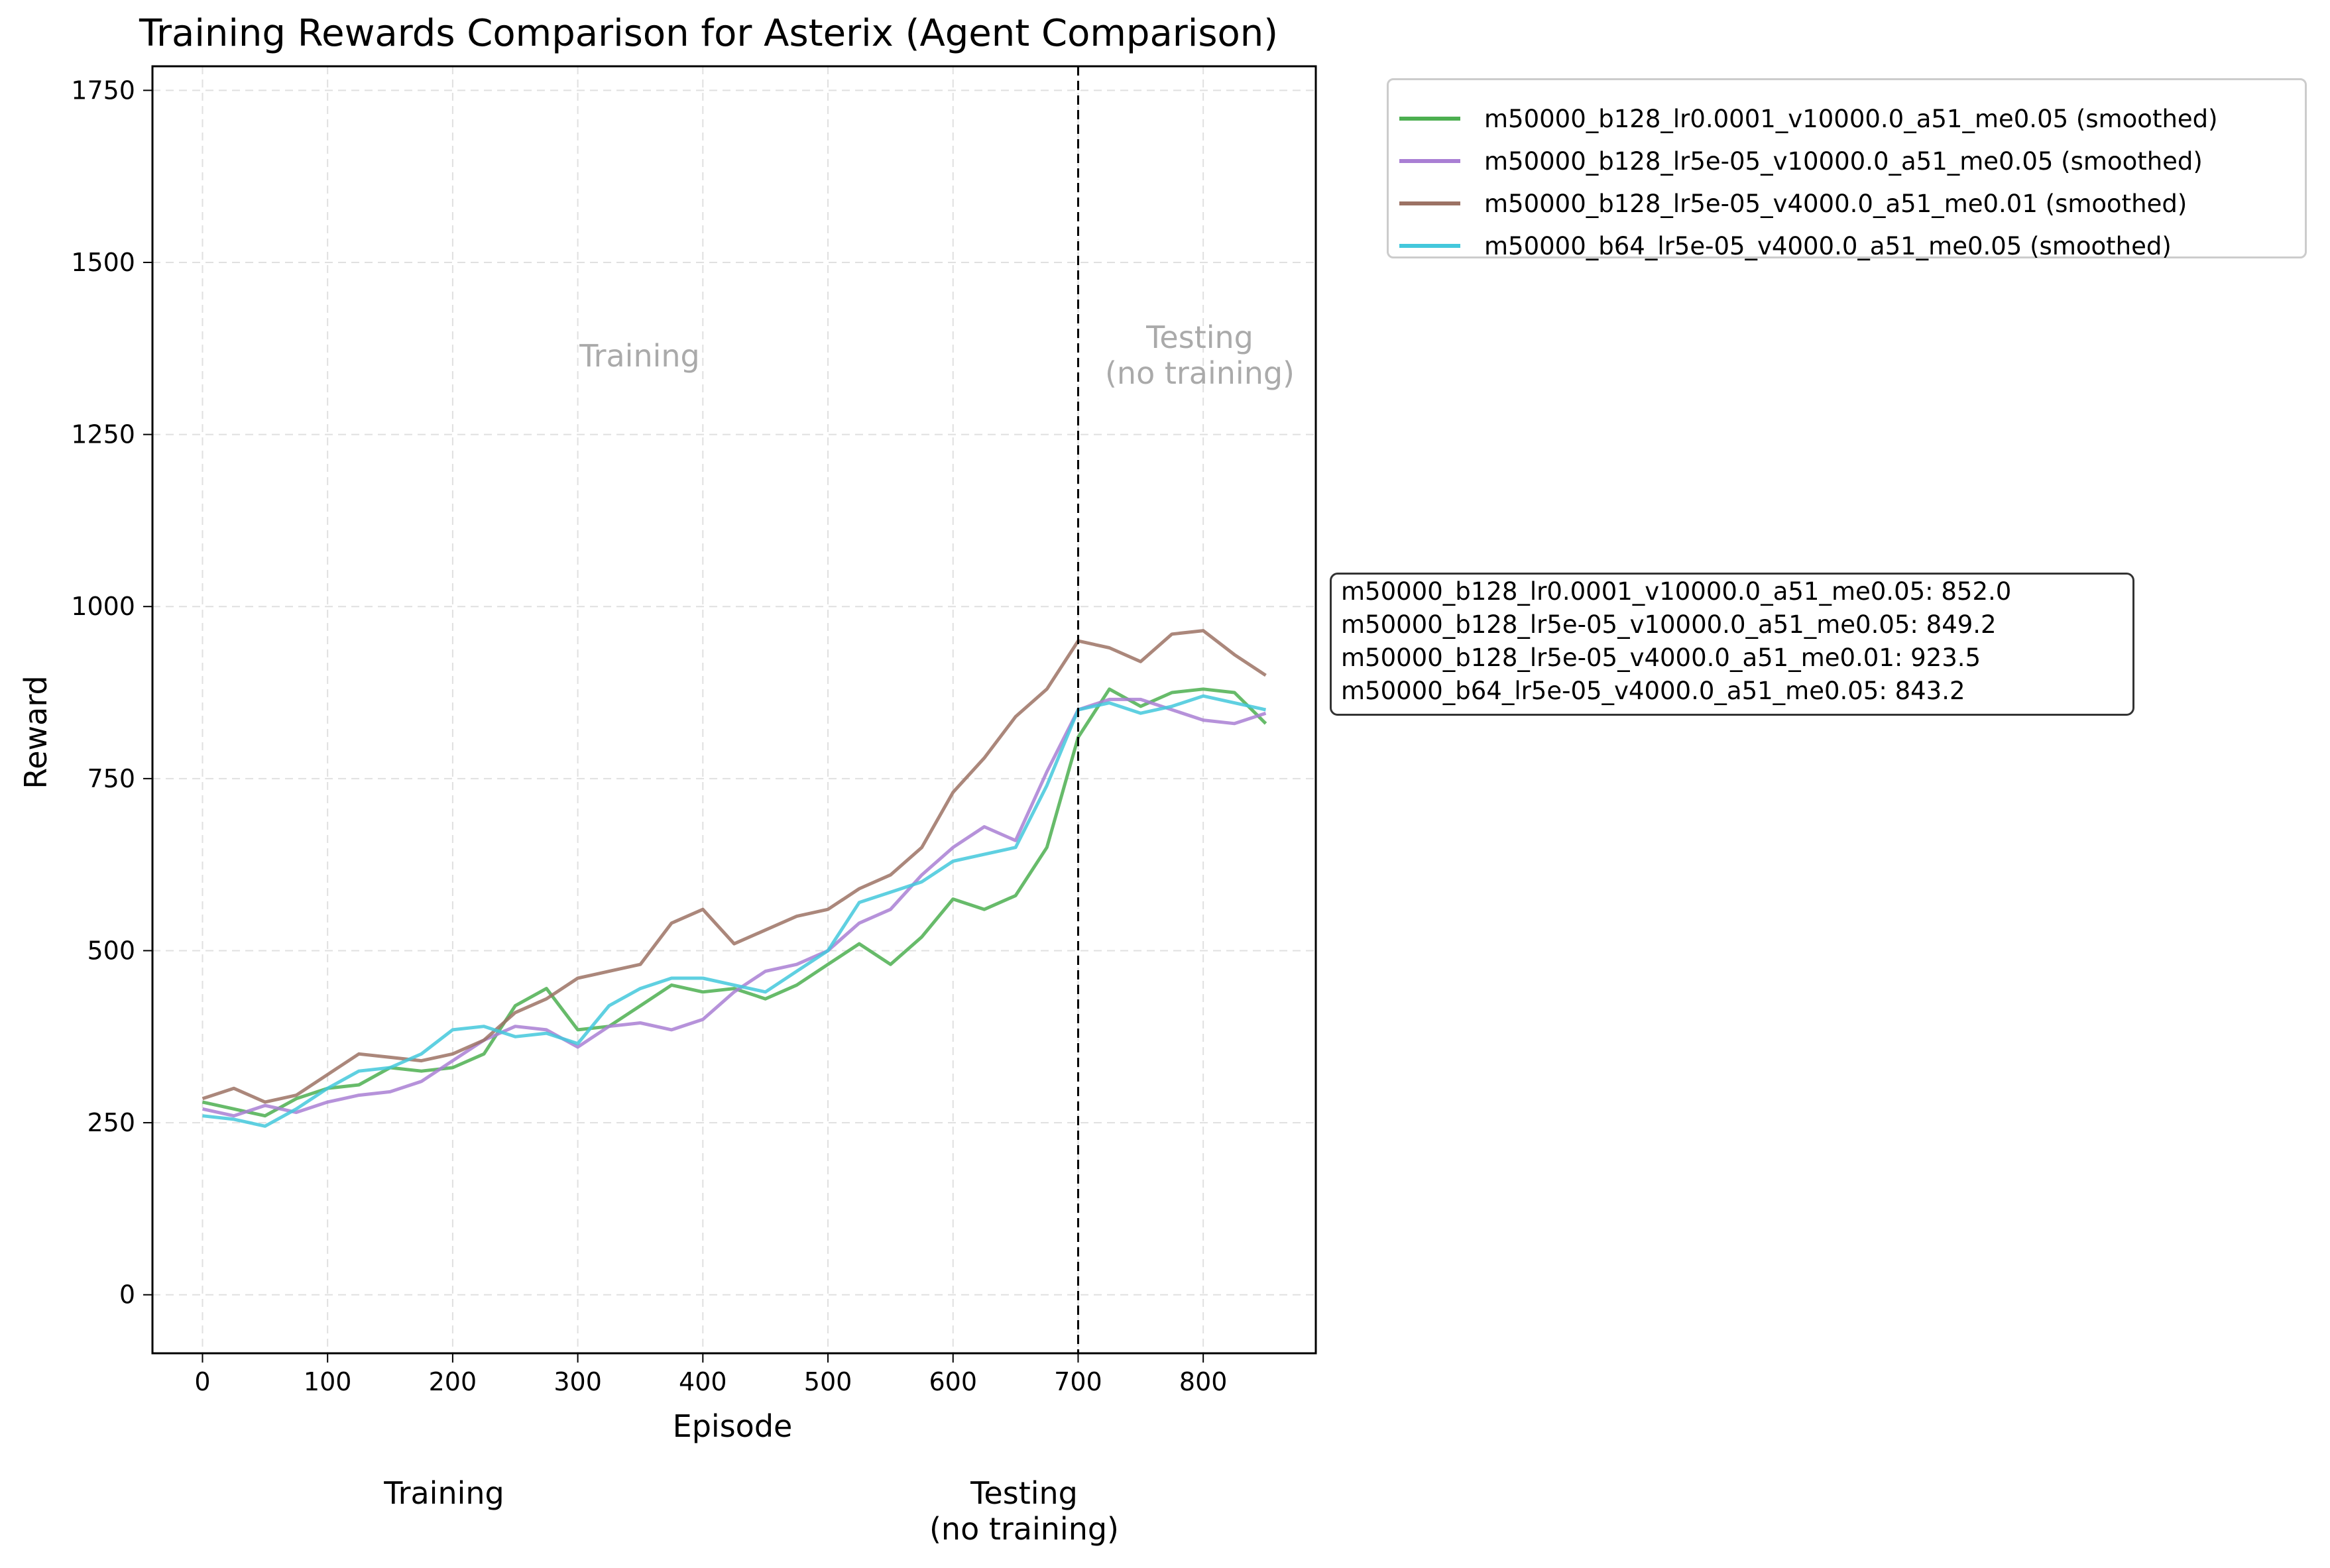 This screenshot has width=2330, height=1568. I want to click on series-lines, so click(734, 879).